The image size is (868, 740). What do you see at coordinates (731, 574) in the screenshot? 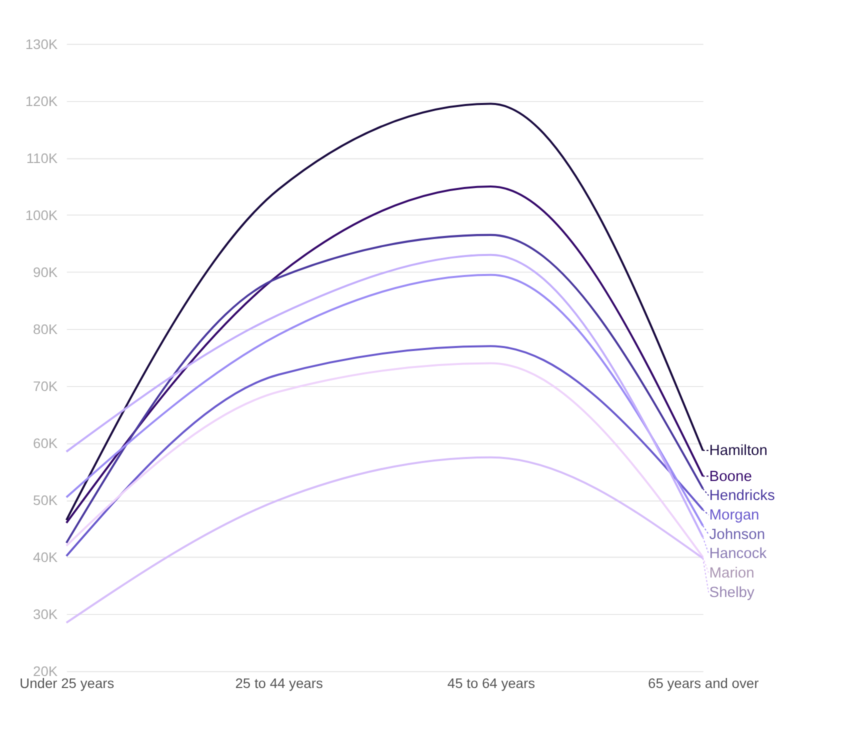
I see `legend-label: Marion` at bounding box center [731, 574].